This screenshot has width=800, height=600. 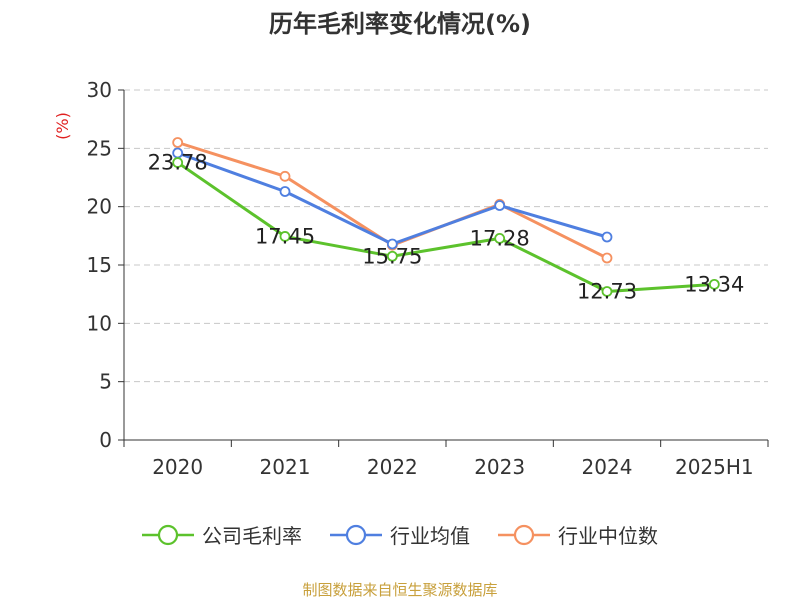 I want to click on x-tick-label: 2021, so click(x=285, y=467).